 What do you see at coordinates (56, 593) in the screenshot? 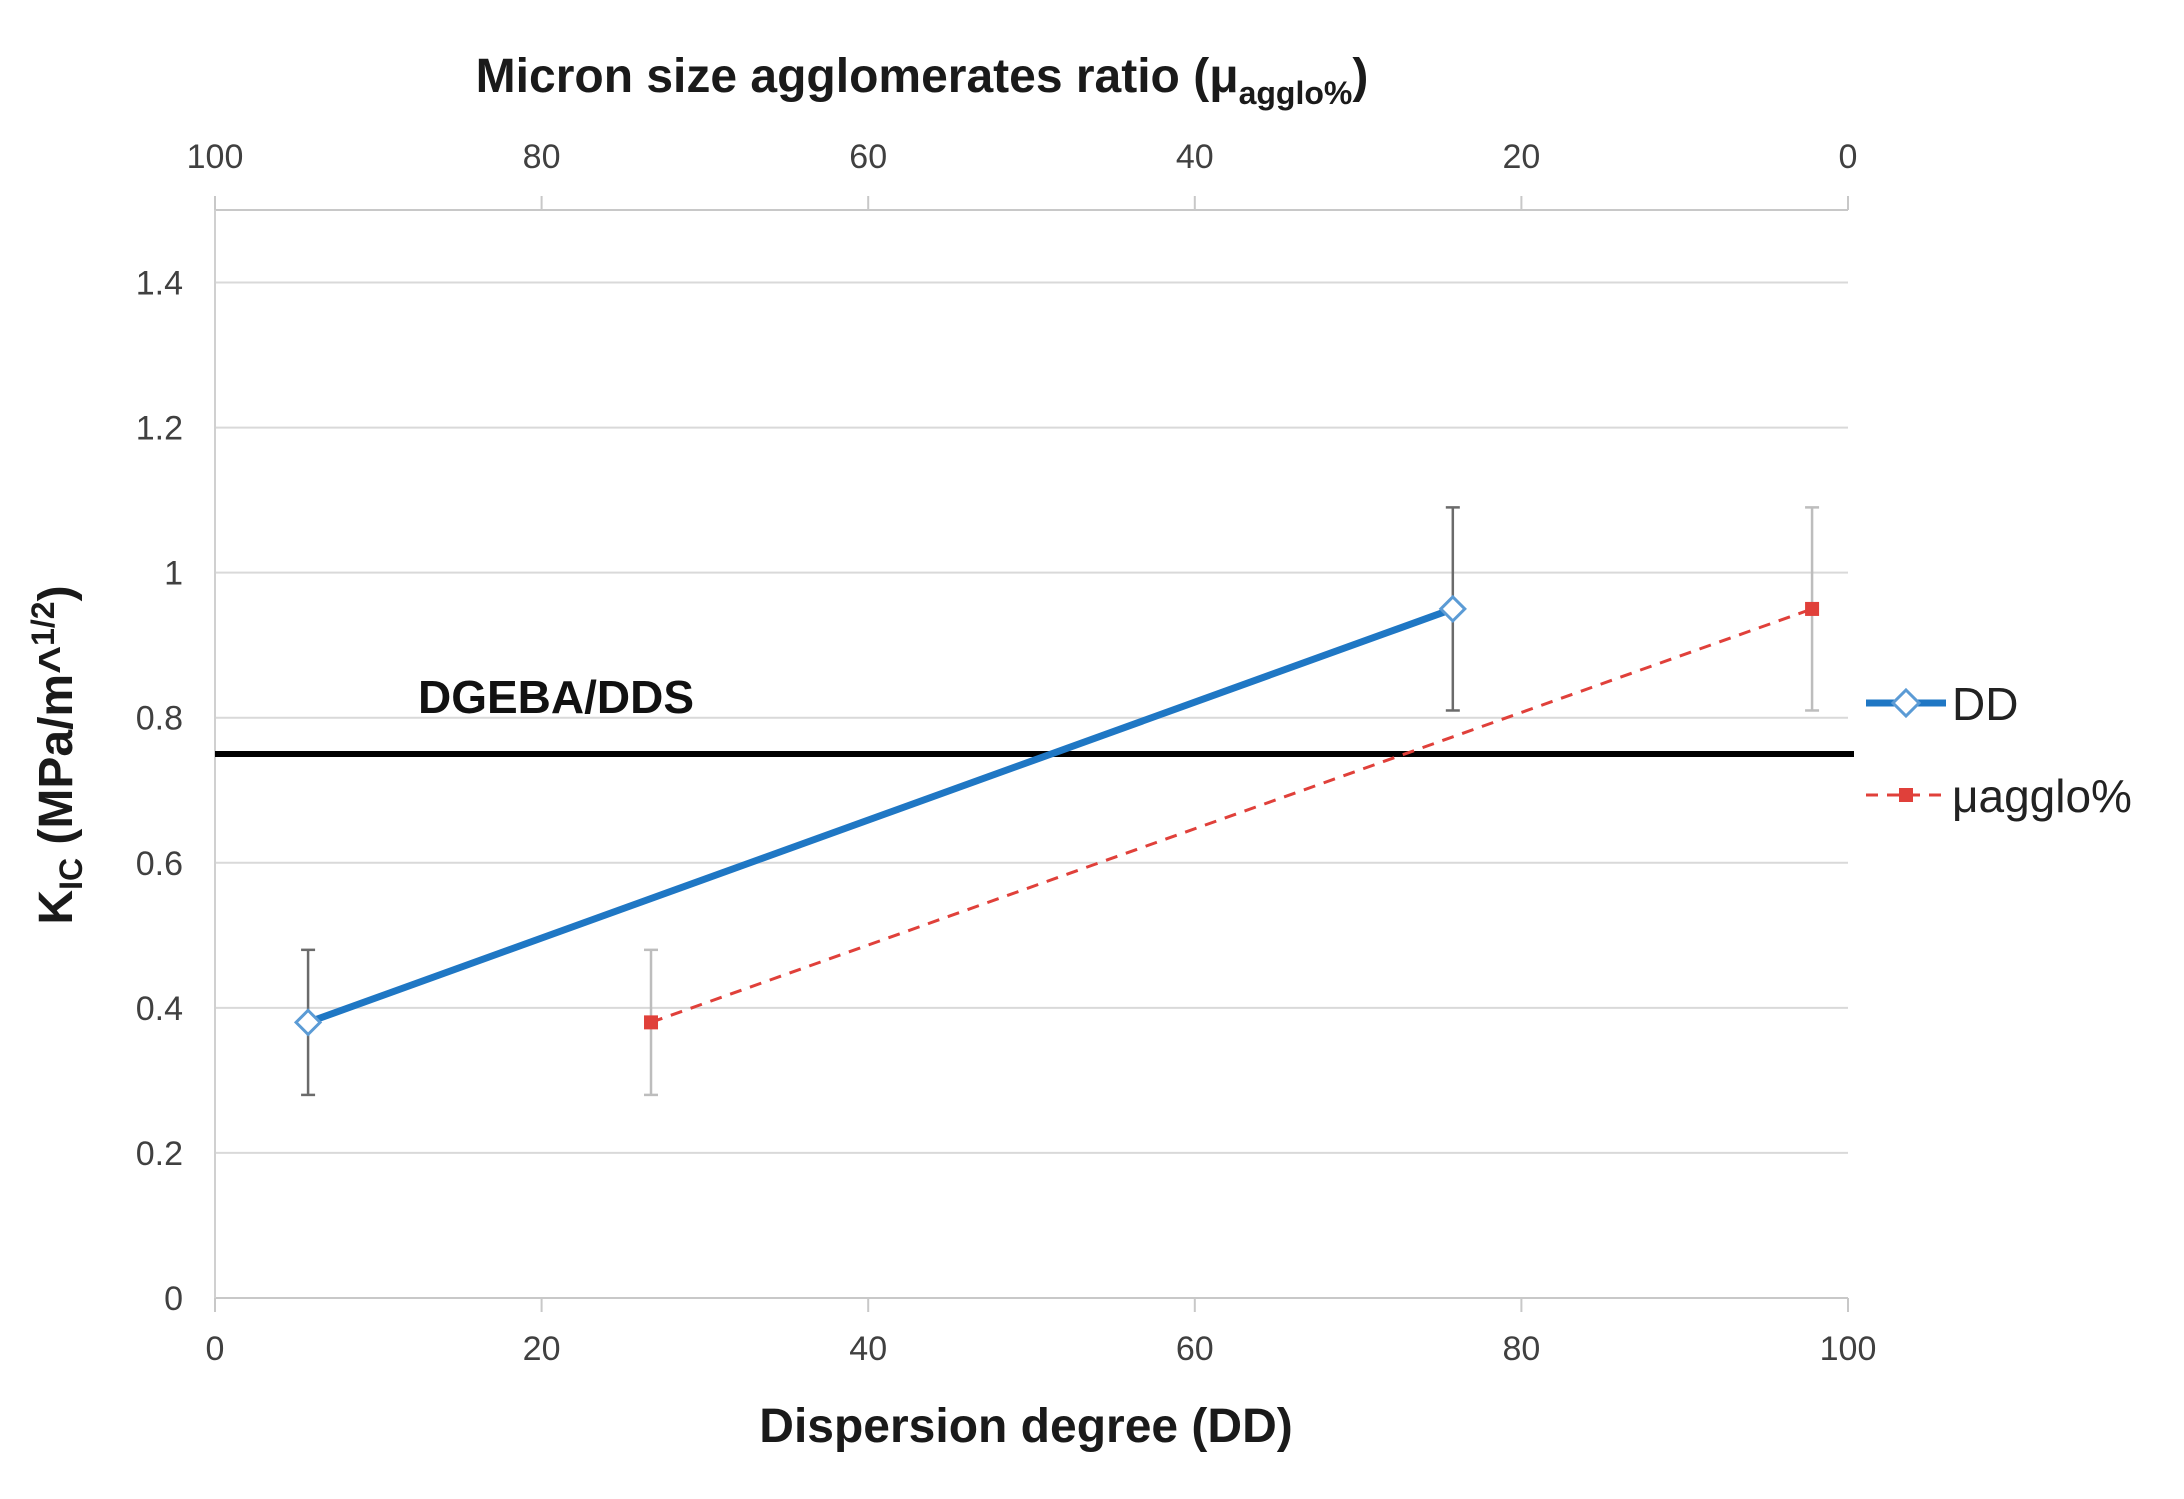
I see `y-axis-title-close: )` at bounding box center [56, 593].